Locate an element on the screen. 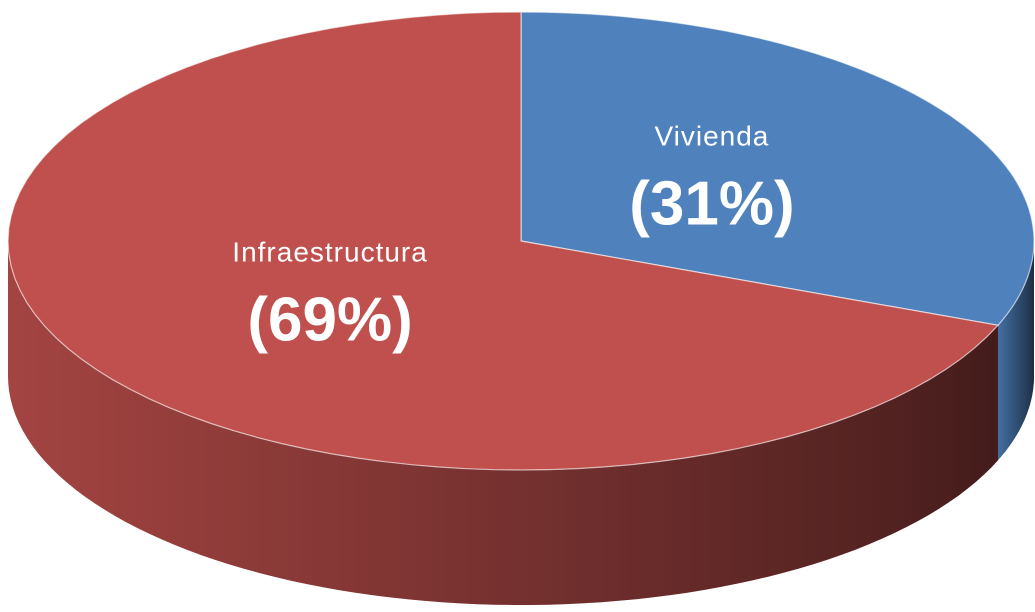 Image resolution: width=1035 pixels, height=612 pixels. slice-label: Infraestructura is located at coordinates (330, 251).